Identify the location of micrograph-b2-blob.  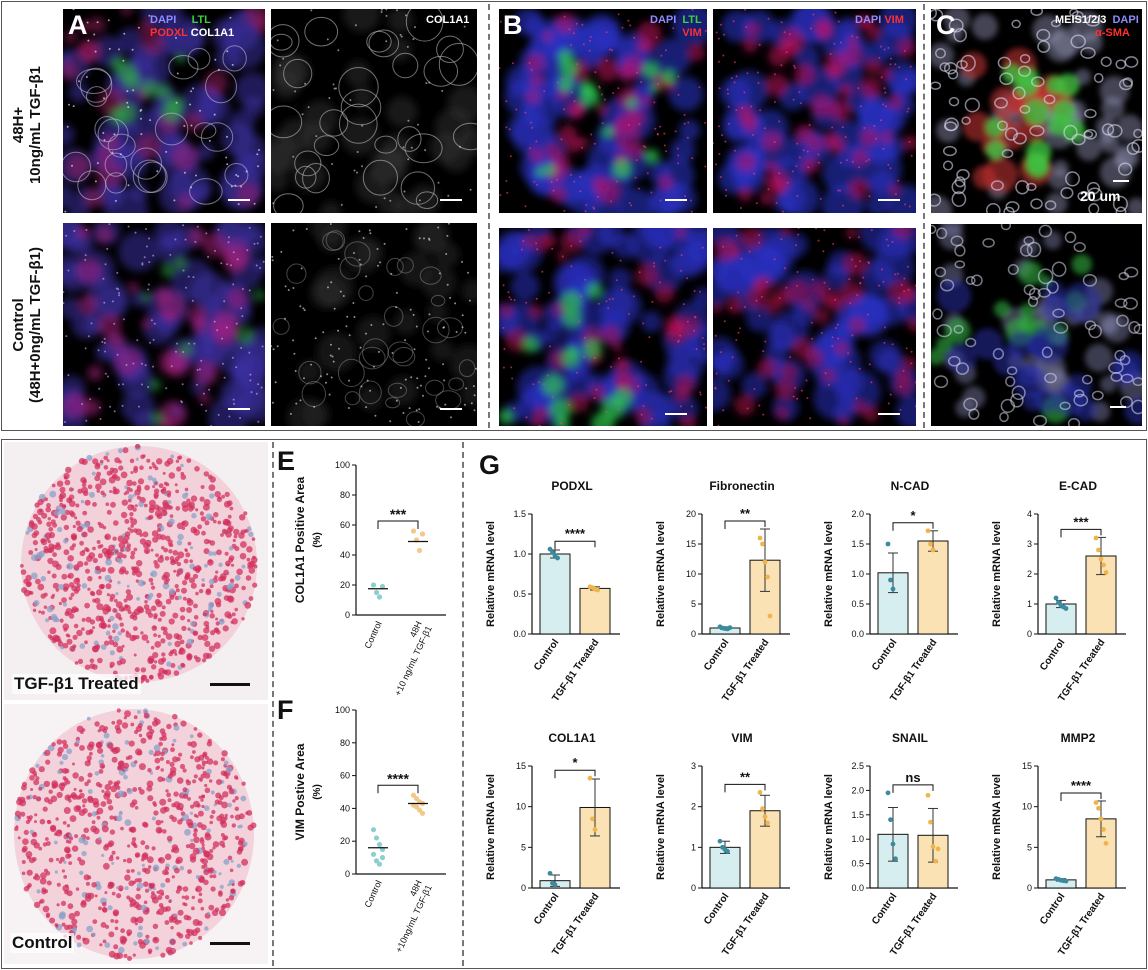
(873, 67).